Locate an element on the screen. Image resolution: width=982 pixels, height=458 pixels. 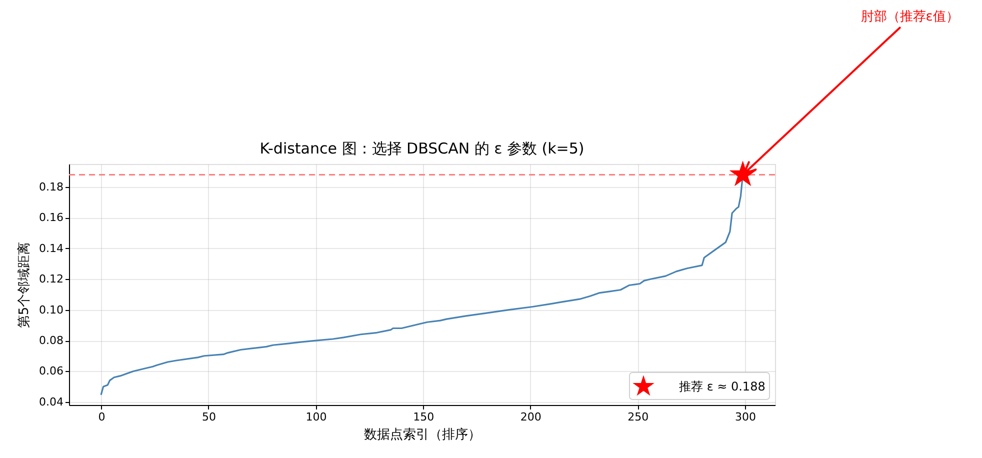
x-tick-label: 100 is located at coordinates (316, 417).